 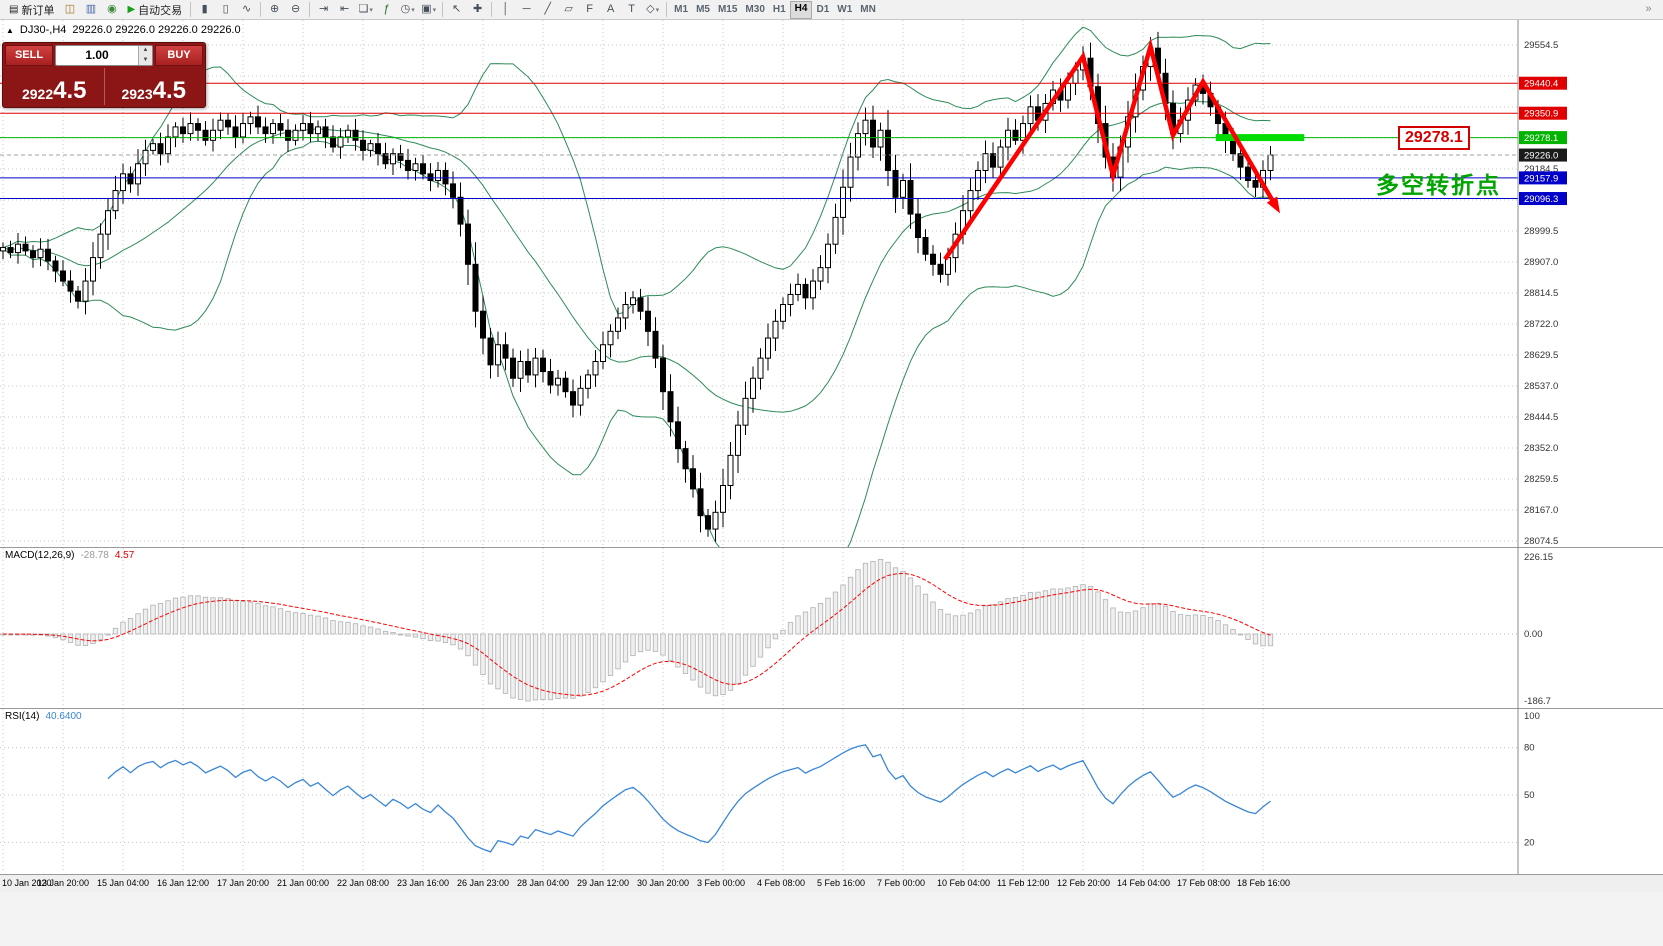 What do you see at coordinates (845, 9) in the screenshot?
I see `timeframe-w1: W1` at bounding box center [845, 9].